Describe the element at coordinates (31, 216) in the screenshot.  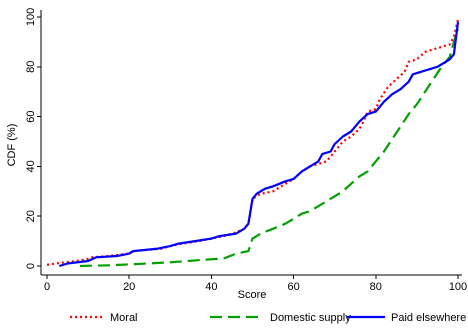
I see `y-tick-label: 20` at that location.